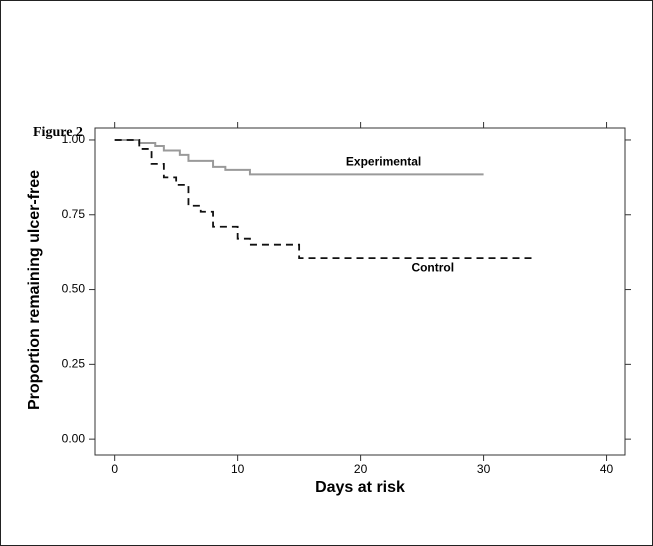  I want to click on x-tick-label: 40, so click(607, 469).